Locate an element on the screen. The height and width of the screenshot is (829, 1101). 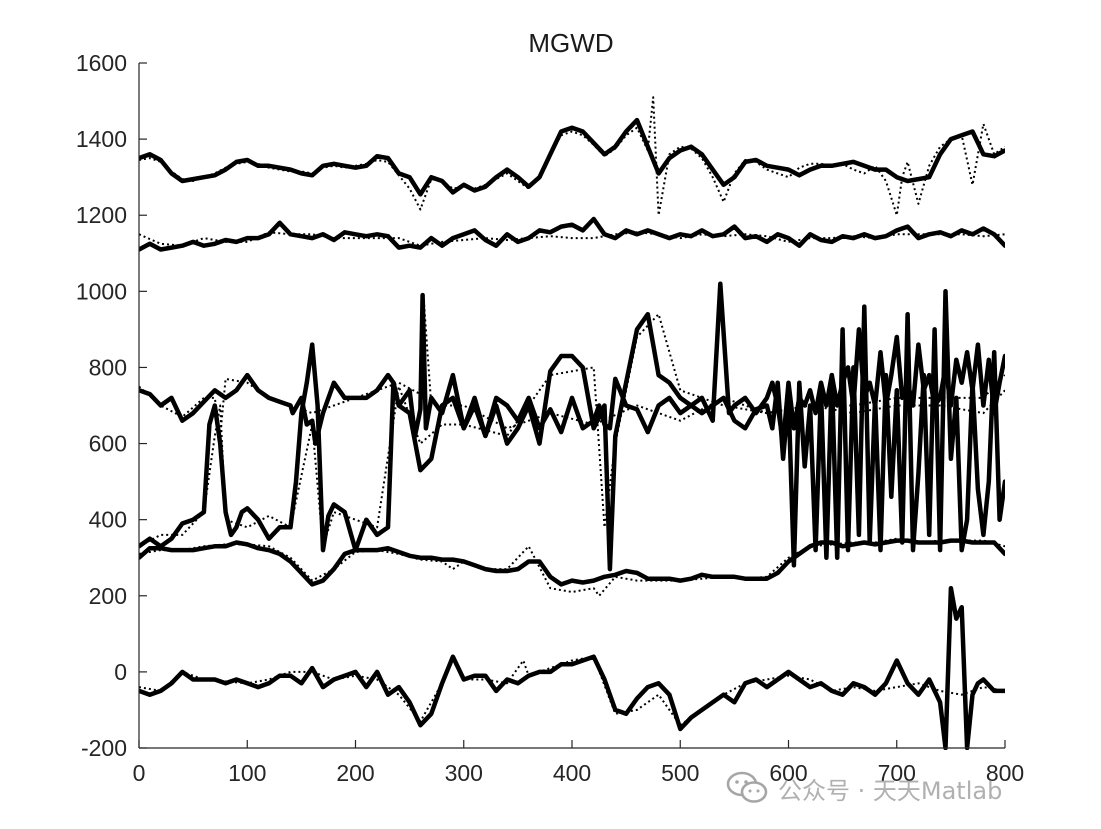
x-tick-label: 700 is located at coordinates (897, 773).